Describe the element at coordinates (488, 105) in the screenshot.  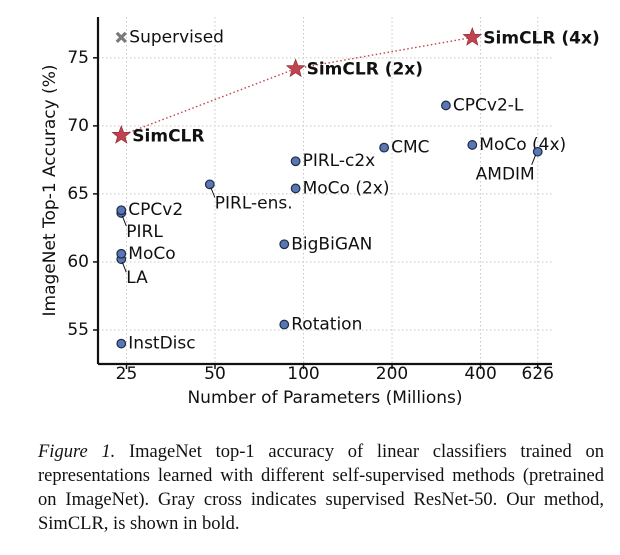
I see `label-cpcv2-l: CPCv2-L` at that location.